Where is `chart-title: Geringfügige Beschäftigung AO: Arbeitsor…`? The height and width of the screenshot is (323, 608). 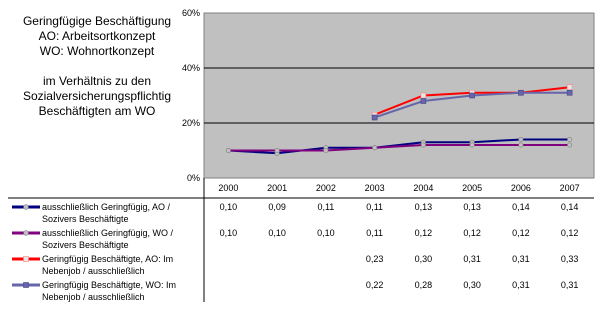
chart-title: Geringfügige Beschäftigung AO: Arbeitsor… is located at coordinates (97, 66).